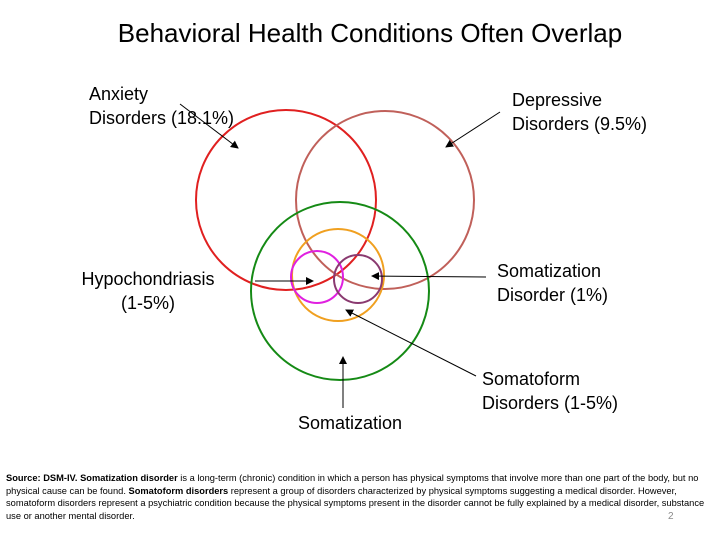  What do you see at coordinates (42, 478) in the screenshot?
I see `footnote-source-label: Source: DSM-IV.` at bounding box center [42, 478].